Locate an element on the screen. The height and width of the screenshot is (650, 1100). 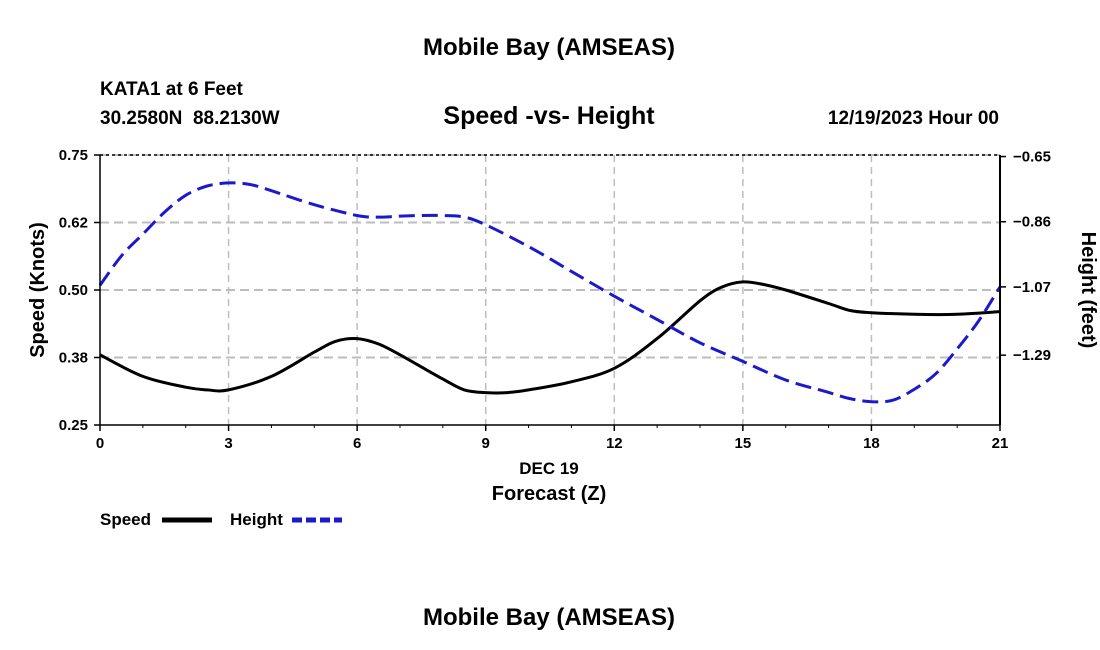
x-tick-label: 18 is located at coordinates (871, 443).